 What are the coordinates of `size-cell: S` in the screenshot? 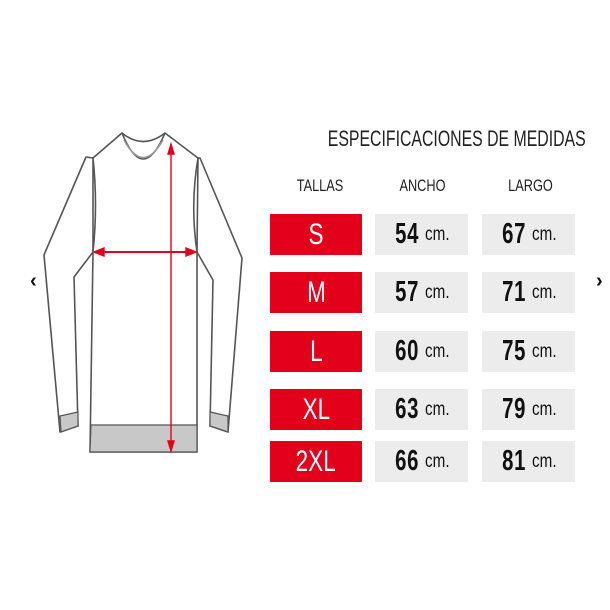 It's located at (316, 234).